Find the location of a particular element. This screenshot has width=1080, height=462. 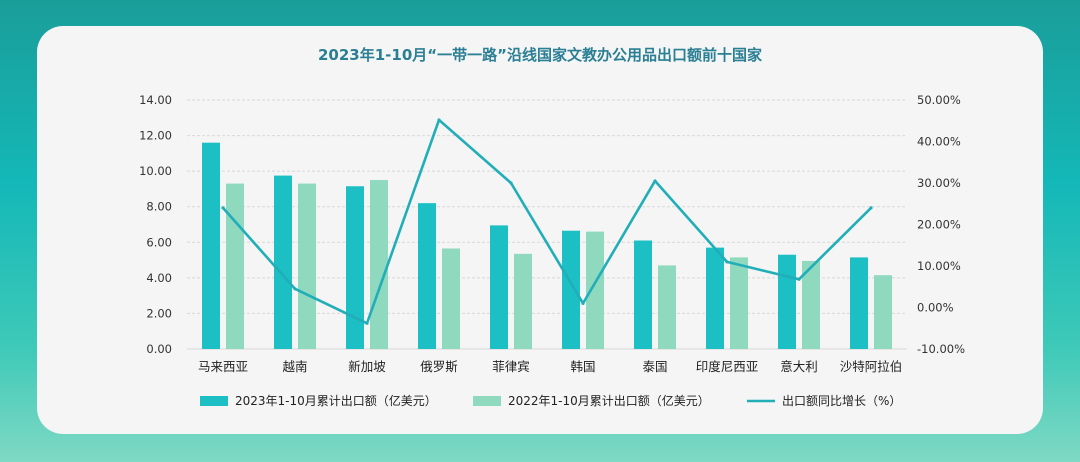

x-category-label: 意大利 is located at coordinates (799, 366).